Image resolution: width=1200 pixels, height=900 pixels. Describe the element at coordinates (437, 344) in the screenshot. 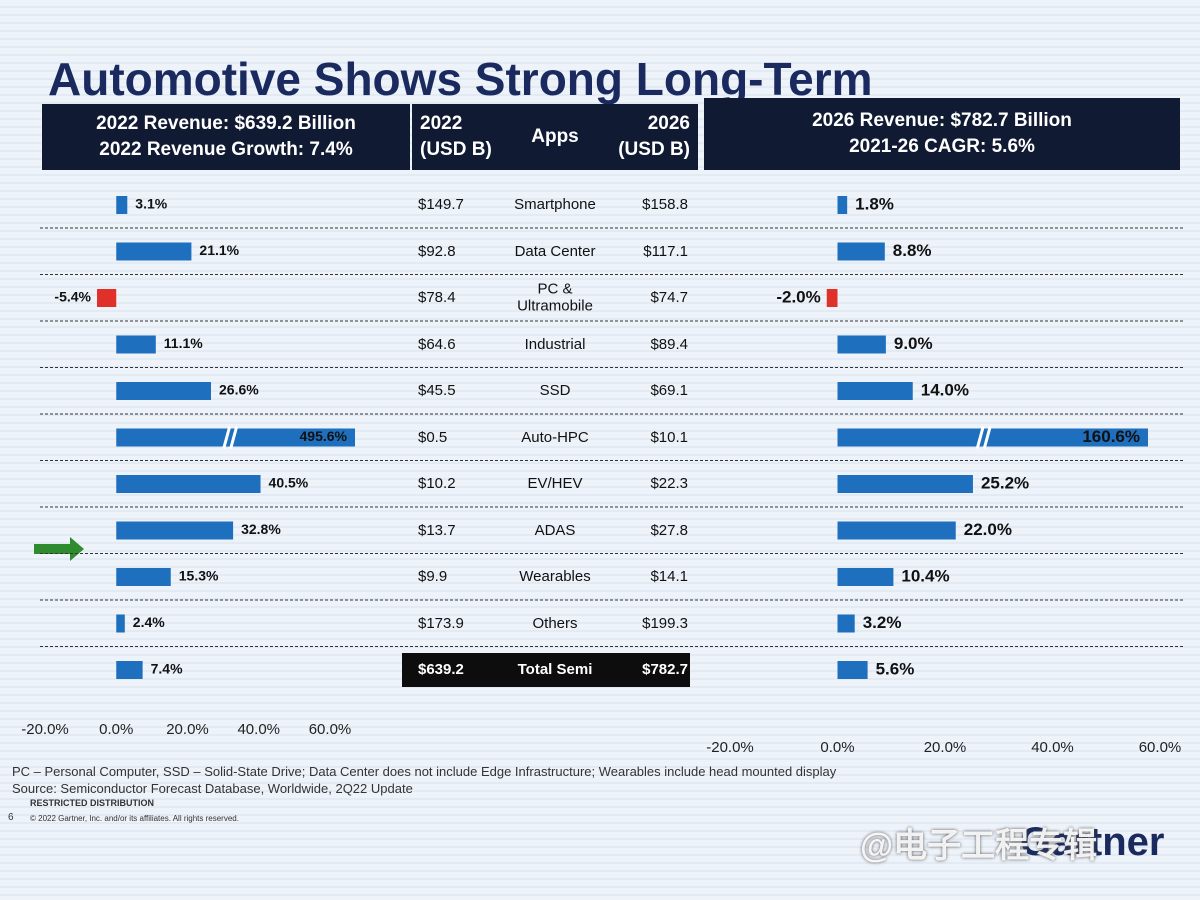

I see `table-cell: $64.6` at that location.